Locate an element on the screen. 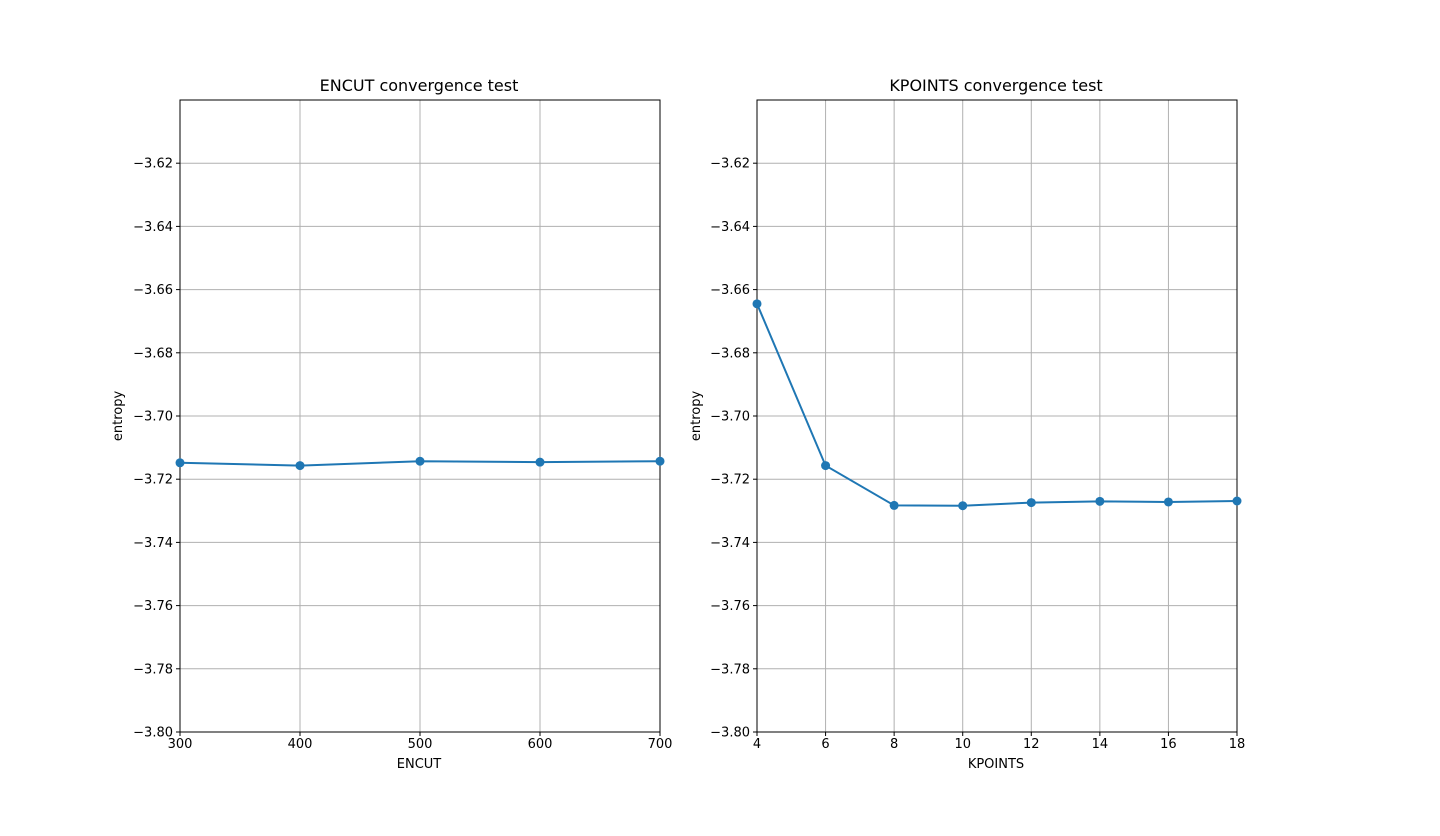 This screenshot has width=1440, height=836. encut-x-axis-label: ENCUT is located at coordinates (419, 764).